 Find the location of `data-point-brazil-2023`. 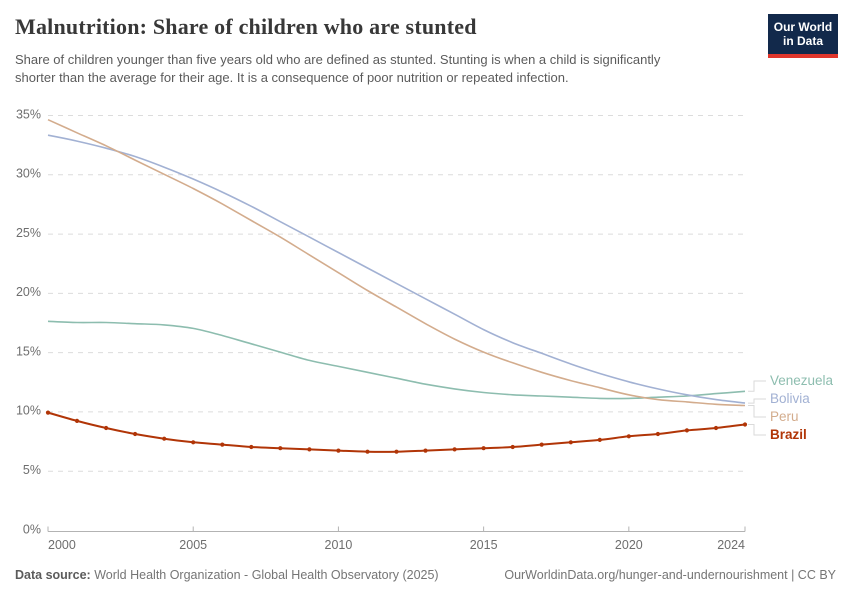

data-point-brazil-2023 is located at coordinates (716, 428).